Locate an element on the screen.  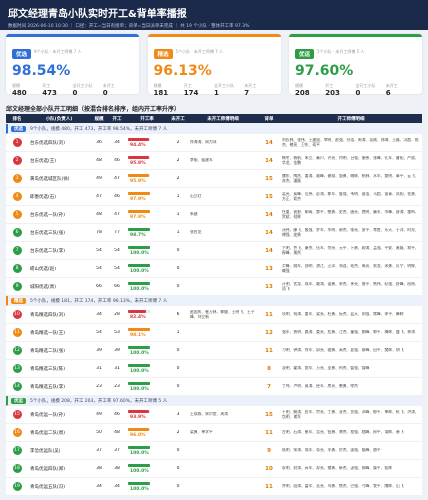
stat: 全开工小队 0 is located at coordinates (371, 90).